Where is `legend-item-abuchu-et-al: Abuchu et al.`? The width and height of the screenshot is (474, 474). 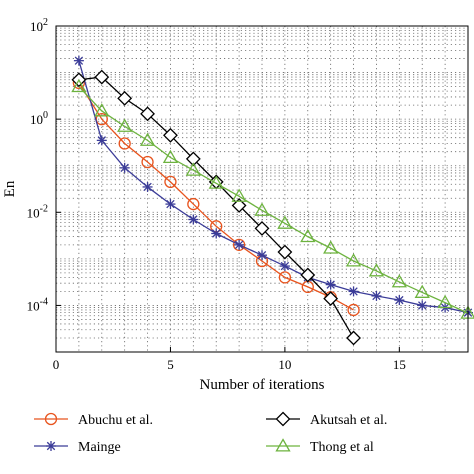
legend-item-abuchu-et-al: Abuchu et al. is located at coordinates (93, 420).